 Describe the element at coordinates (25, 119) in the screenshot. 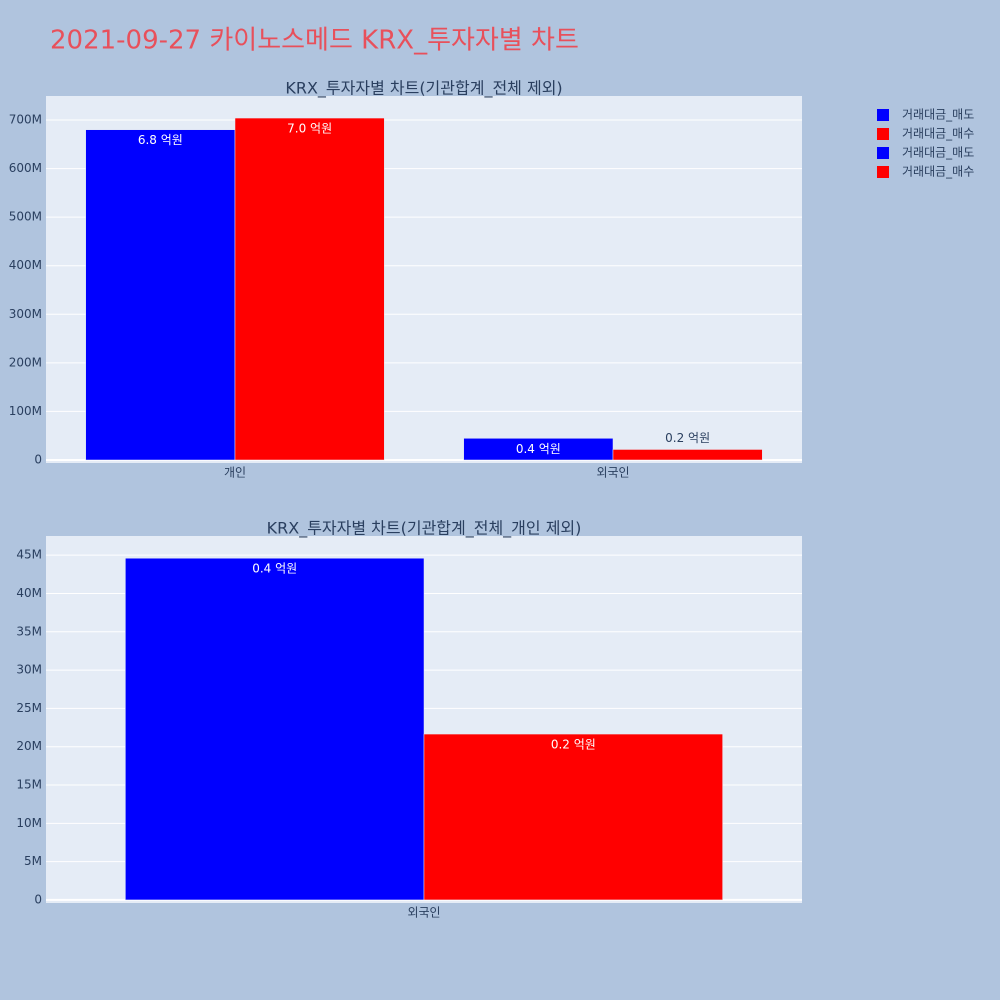

I see `y-tick-label: 700M` at that location.